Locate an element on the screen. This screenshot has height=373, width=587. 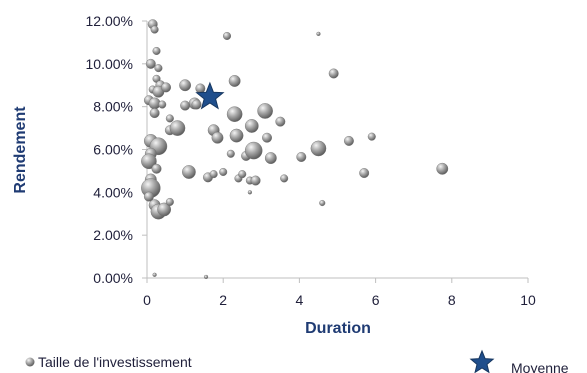
y-tick-label: 6.00% is located at coordinates (113, 150).